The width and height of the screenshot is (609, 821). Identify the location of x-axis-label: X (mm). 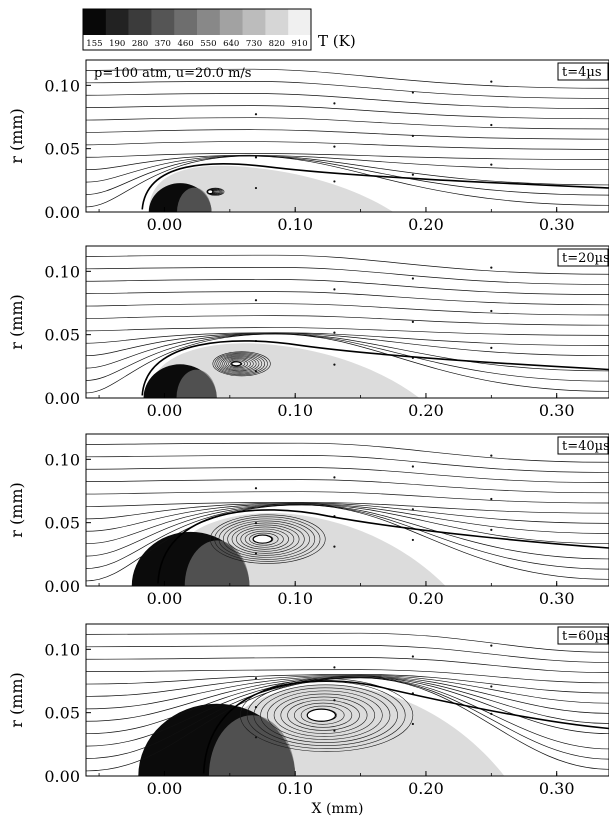
(338, 809).